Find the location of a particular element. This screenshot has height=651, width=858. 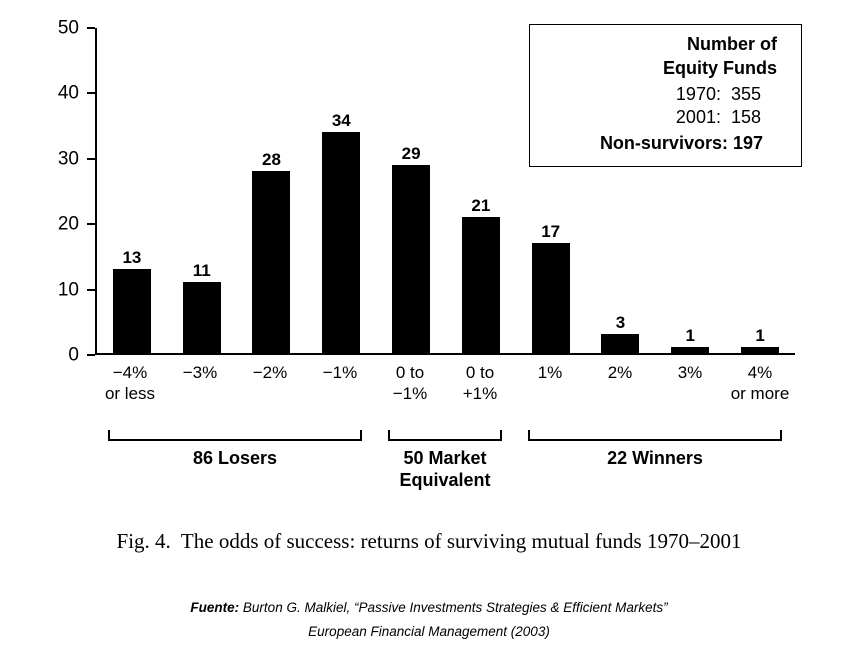

bar-slot: 11 is located at coordinates (202, 190).